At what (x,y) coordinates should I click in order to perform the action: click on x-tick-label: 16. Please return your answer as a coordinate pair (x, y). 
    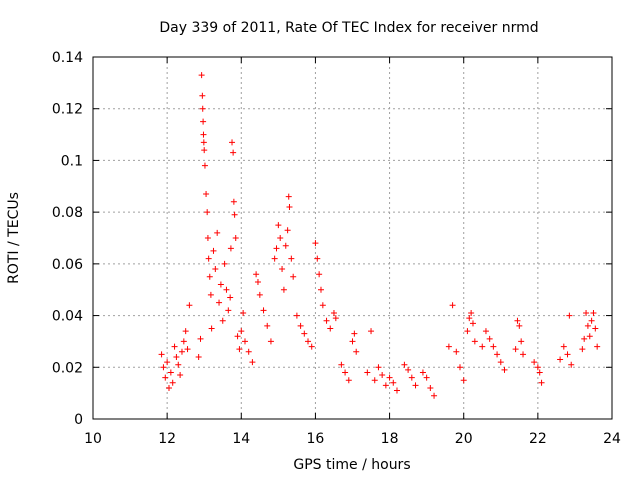
    Looking at the image, I should click on (316, 439).